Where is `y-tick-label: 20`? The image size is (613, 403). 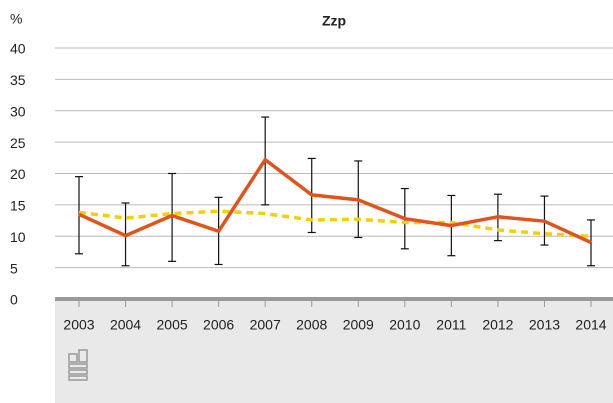
y-tick-label: 20 is located at coordinates (18, 174).